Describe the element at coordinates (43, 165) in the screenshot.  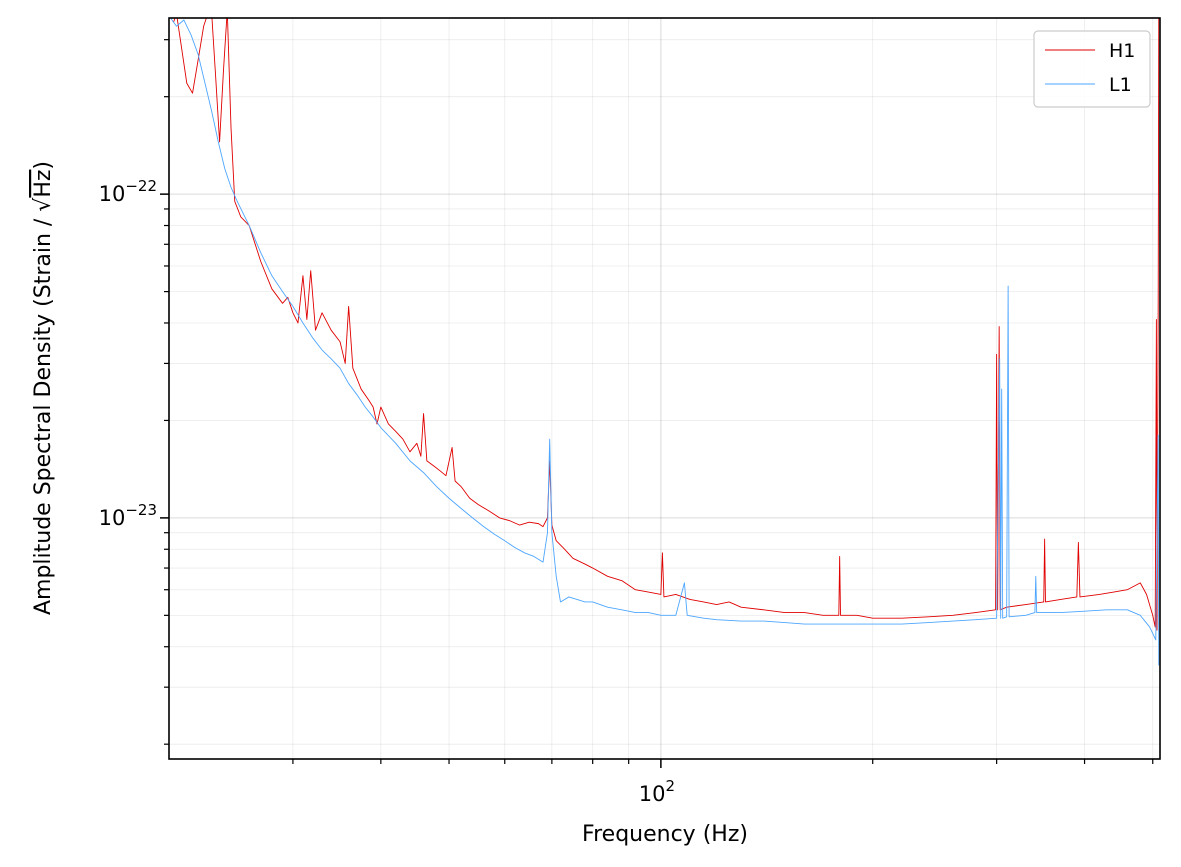
I see `y-axis-label-suffix: )` at that location.